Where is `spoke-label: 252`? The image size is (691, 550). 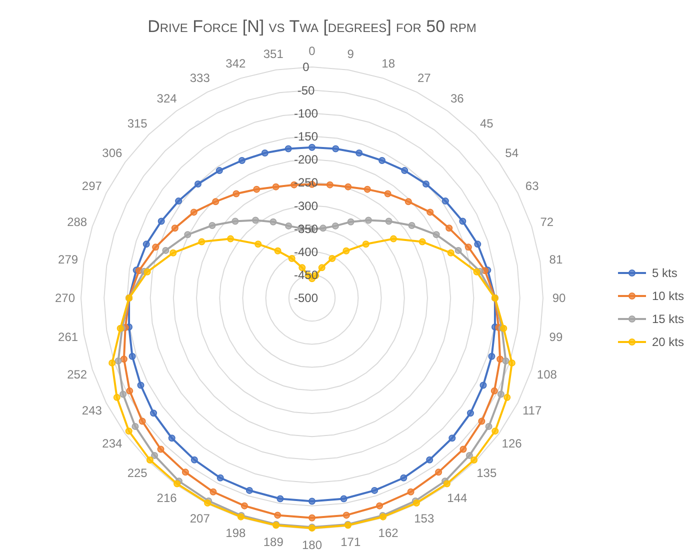 spoke-label: 252 is located at coordinates (77, 375).